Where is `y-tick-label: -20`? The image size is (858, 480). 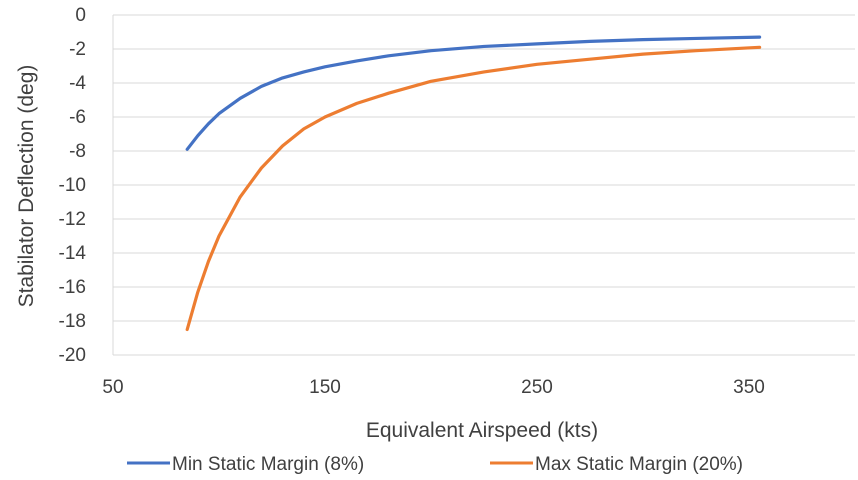
y-tick-label: -20 is located at coordinates (72, 355).